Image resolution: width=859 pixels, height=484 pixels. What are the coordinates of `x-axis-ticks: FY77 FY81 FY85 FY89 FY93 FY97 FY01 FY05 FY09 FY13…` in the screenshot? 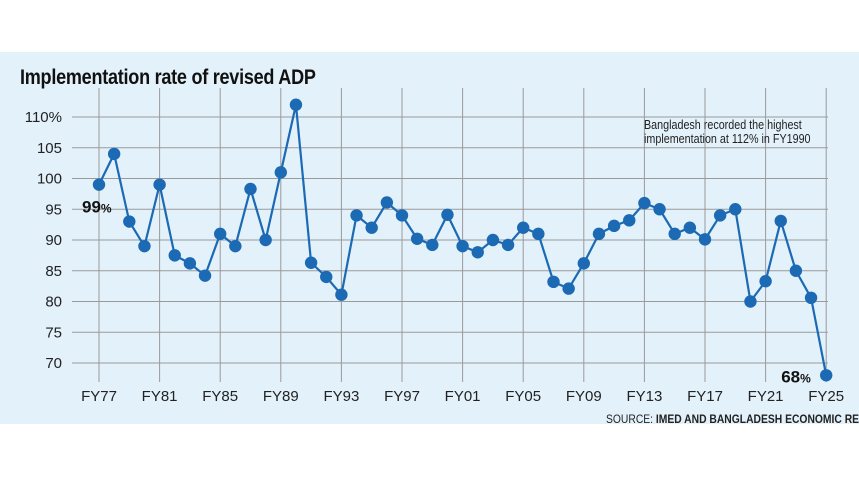 It's located at (462, 396).